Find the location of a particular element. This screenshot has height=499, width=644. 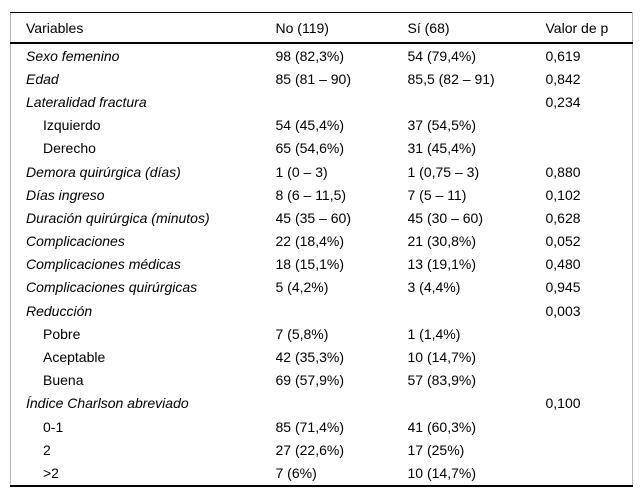

cell-p-value: 0,880 is located at coordinates (563, 171).